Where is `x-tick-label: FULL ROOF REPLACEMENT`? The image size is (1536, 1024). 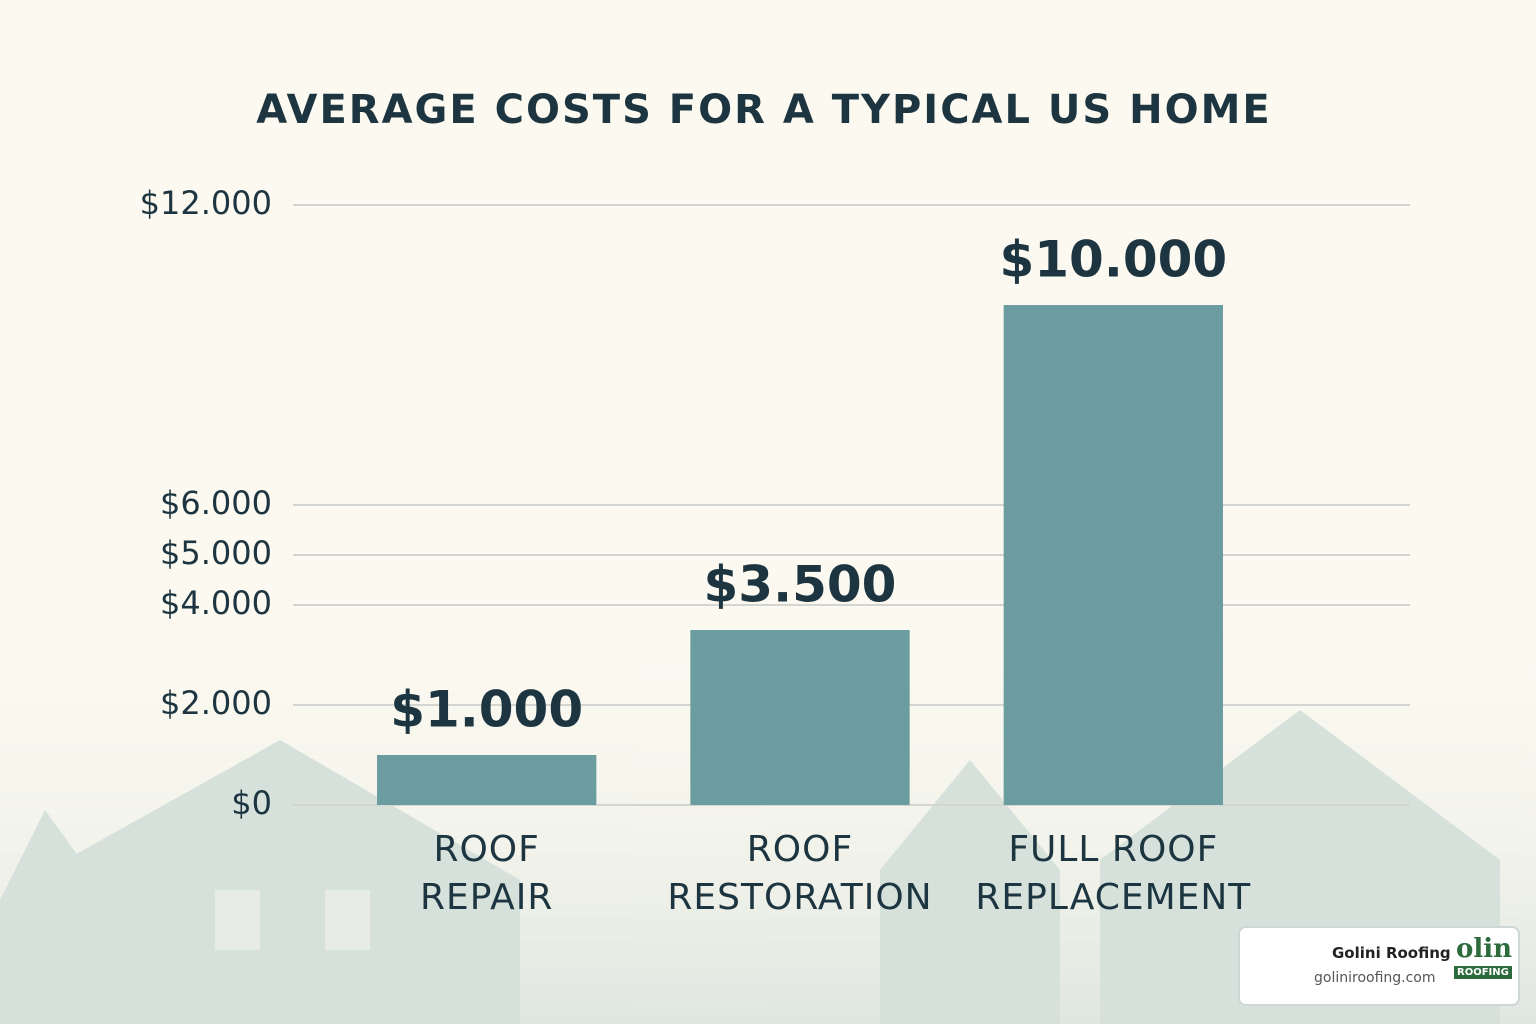
x-tick-label: FULL ROOF REPLACEMENT is located at coordinates (1113, 873).